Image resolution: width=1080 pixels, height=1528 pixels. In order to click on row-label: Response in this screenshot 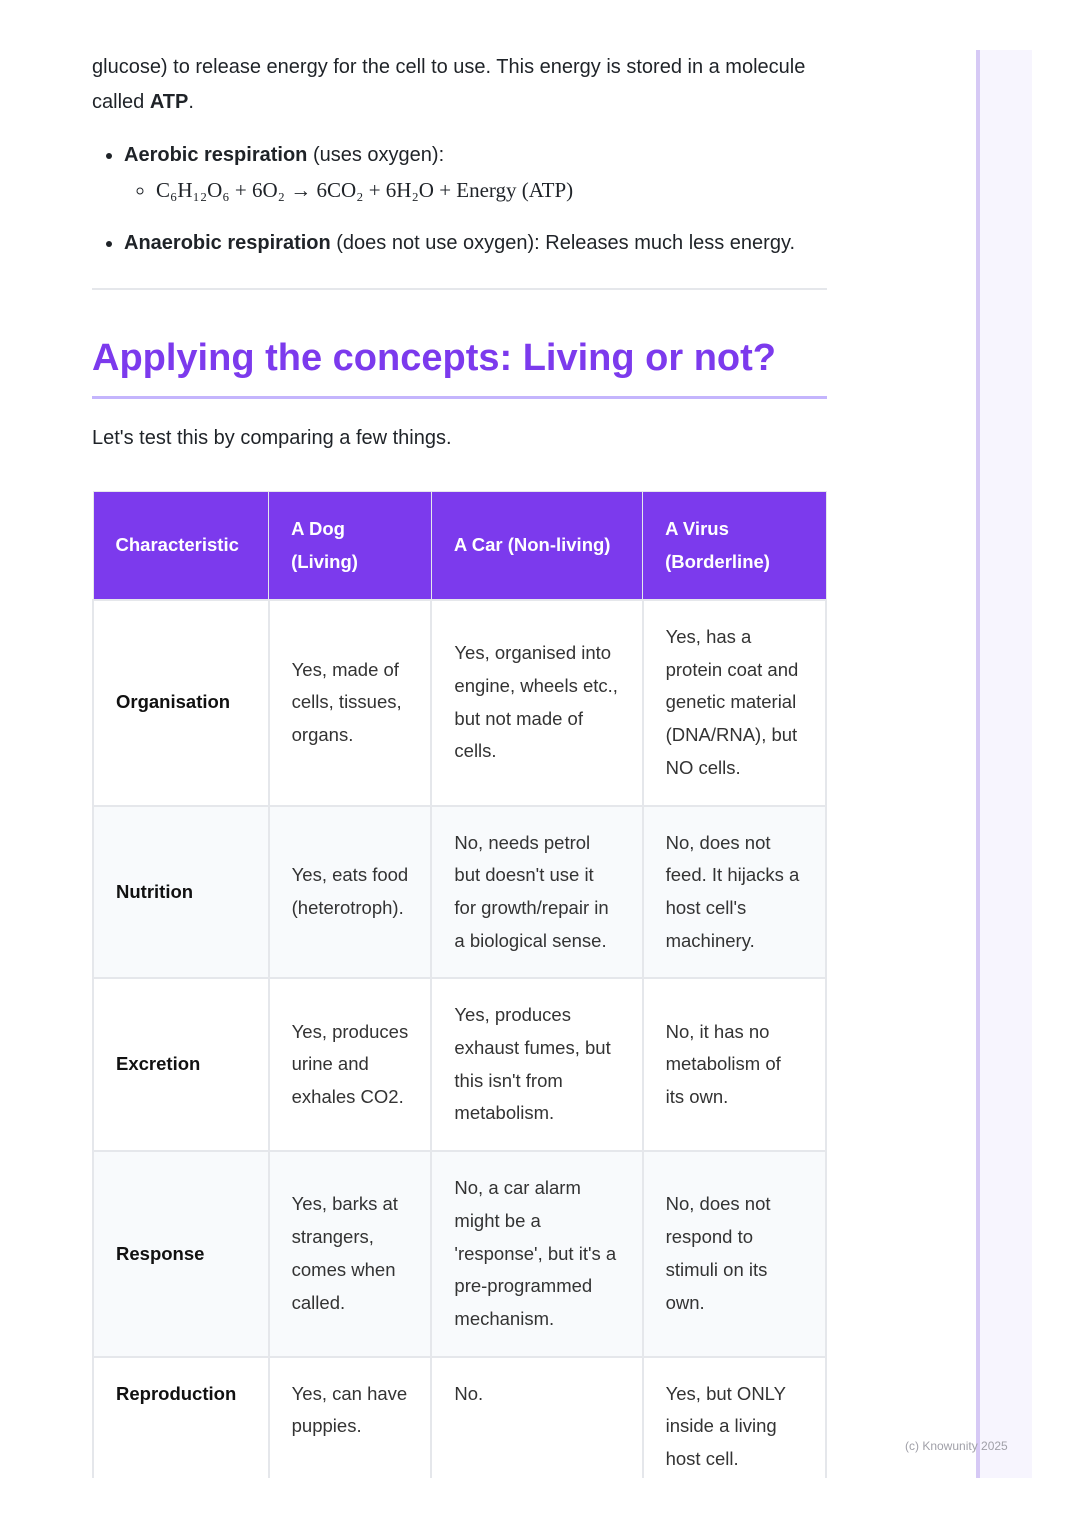, I will do `click(181, 1254)`.